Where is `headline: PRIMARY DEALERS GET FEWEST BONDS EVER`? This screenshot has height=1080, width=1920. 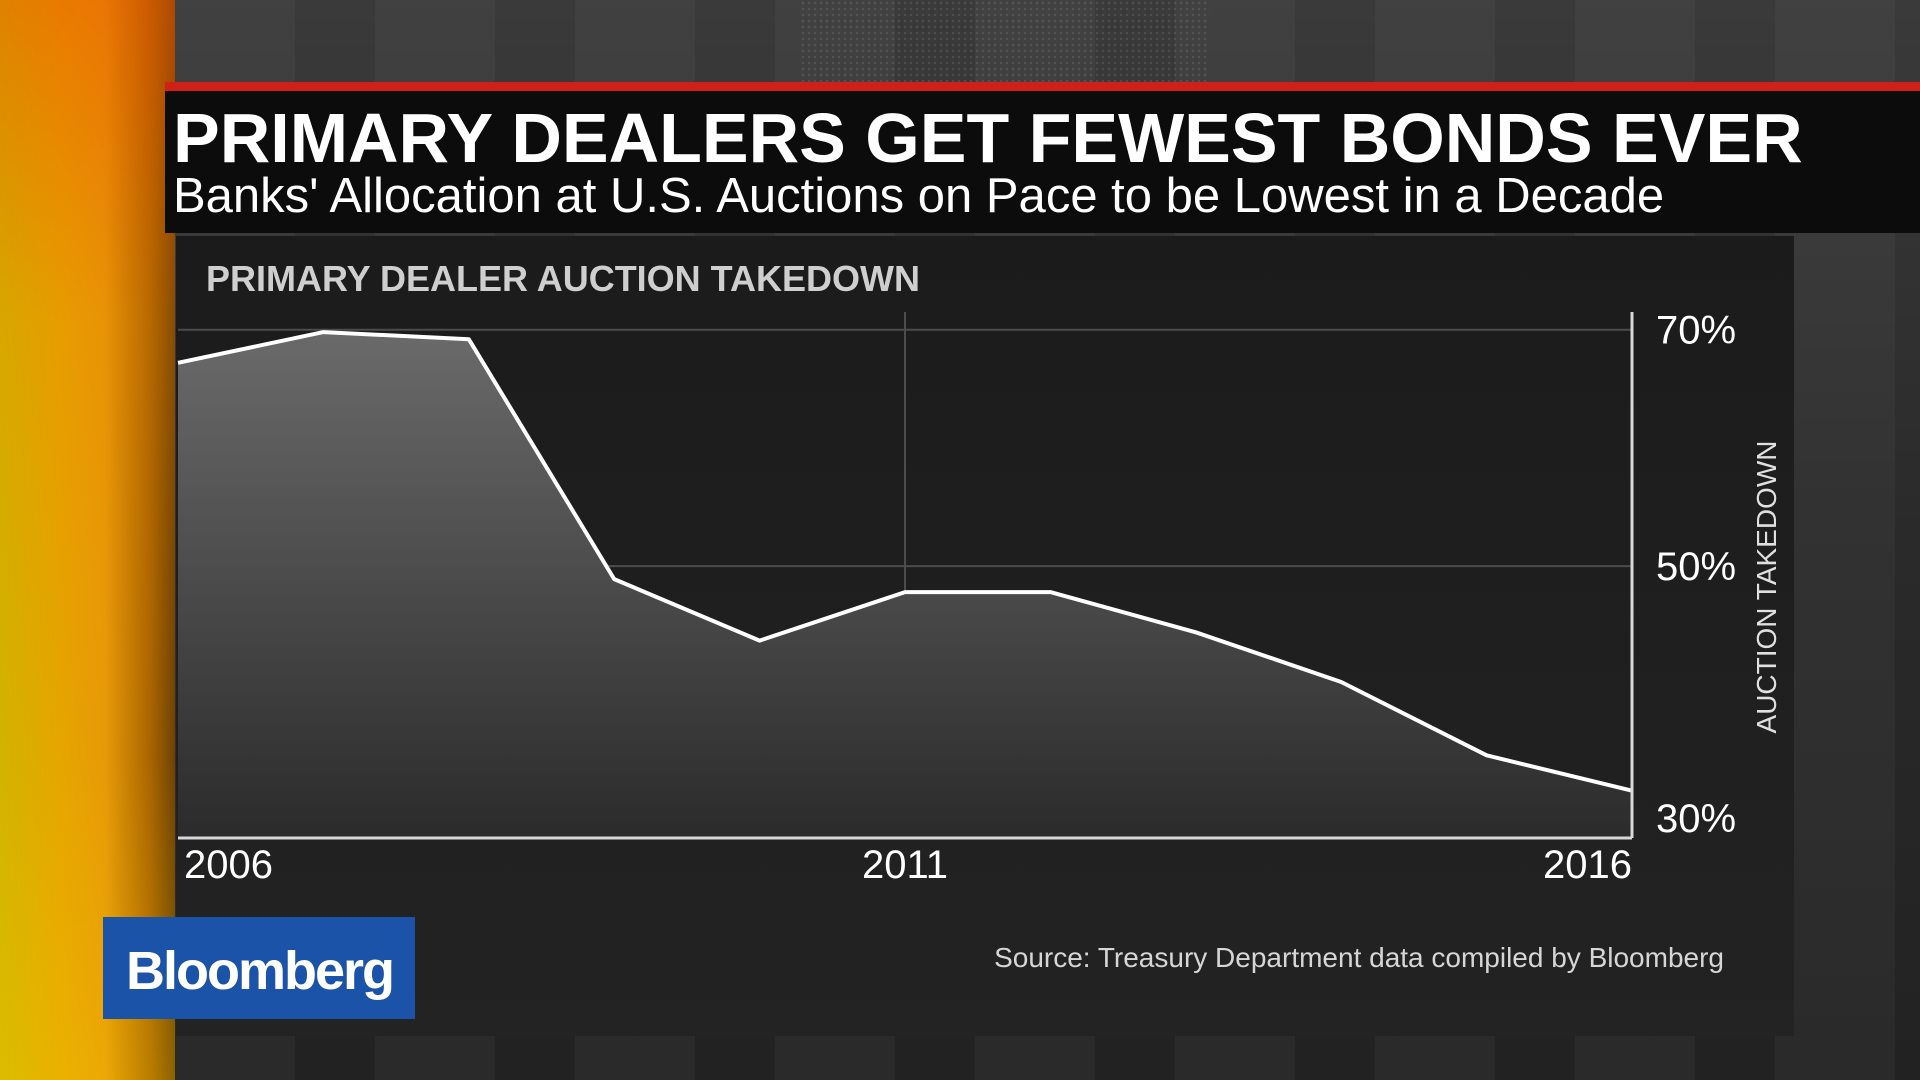
headline: PRIMARY DEALERS GET FEWEST BONDS EVER is located at coordinates (988, 138).